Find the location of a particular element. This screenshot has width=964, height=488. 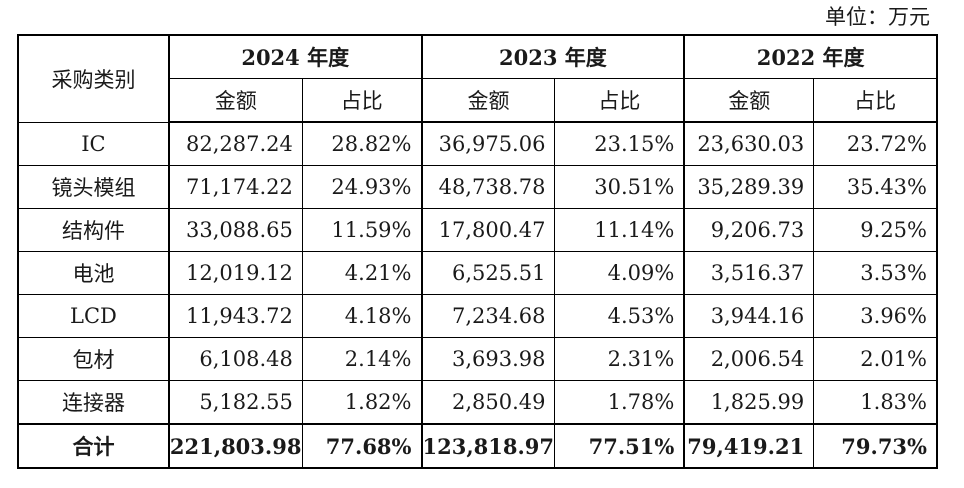

year-header-2024: 2024 年度 is located at coordinates (294, 56).